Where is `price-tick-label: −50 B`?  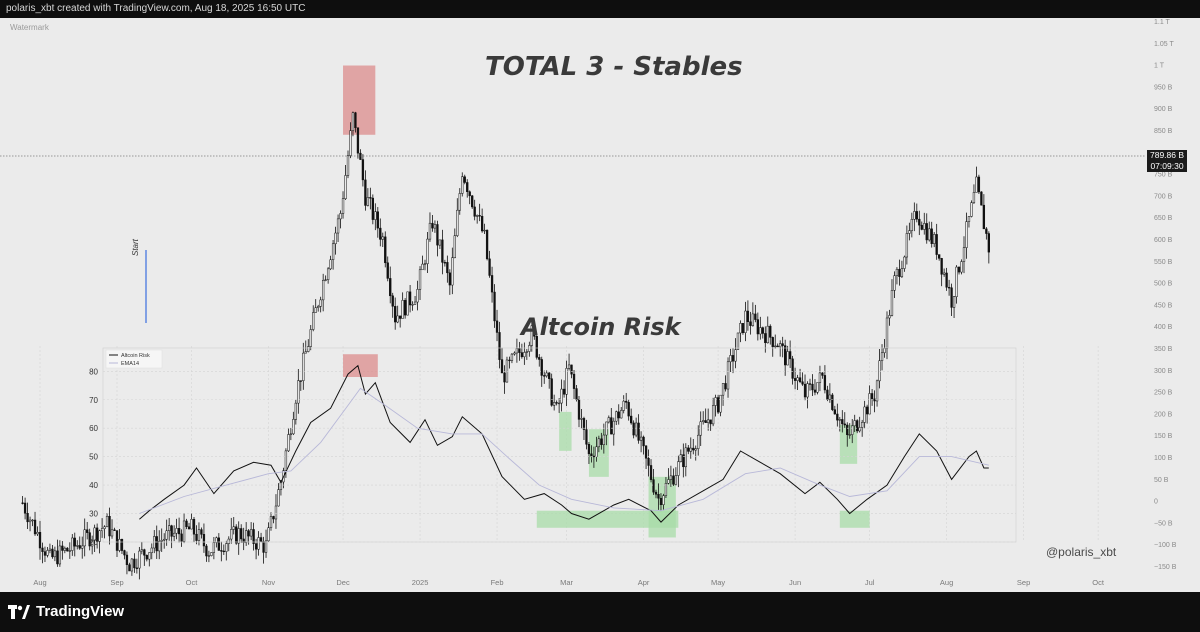
price-tick-label: −50 B is located at coordinates (1163, 523).